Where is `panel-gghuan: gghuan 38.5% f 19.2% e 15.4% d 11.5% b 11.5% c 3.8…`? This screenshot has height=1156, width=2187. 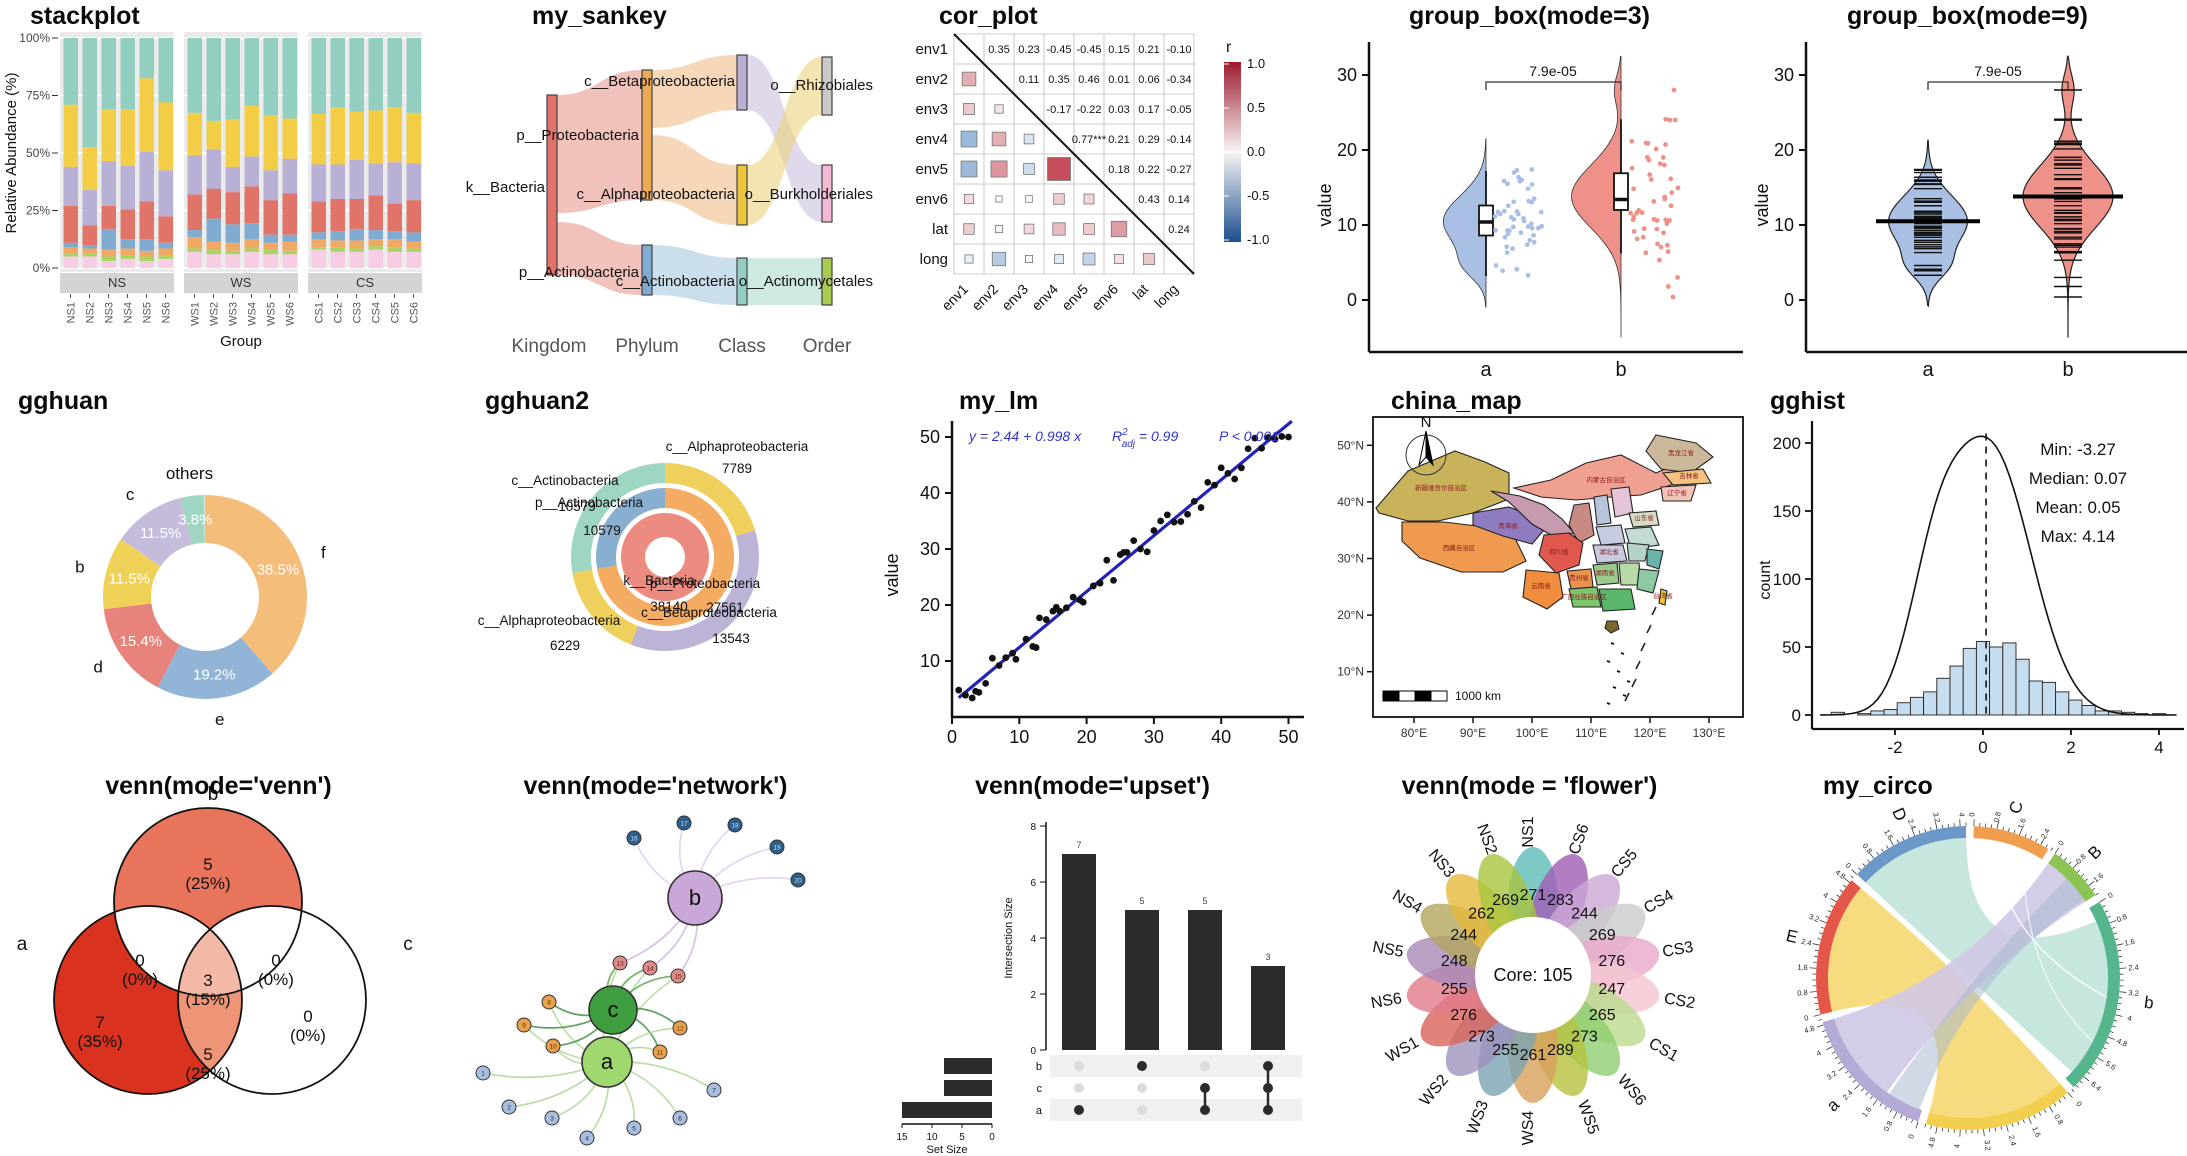
panel-gghuan: gghuan 38.5% f 19.2% e 15.4% d 11.5% b 11.5% c 3.8… is located at coordinates (218, 577).